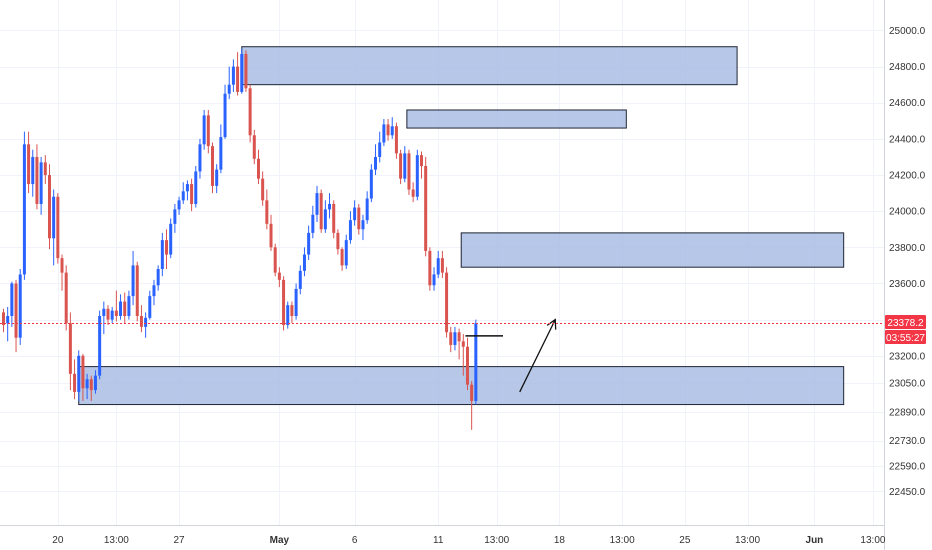 The image size is (932, 550). What do you see at coordinates (907, 383) in the screenshot?
I see `price-tick-label: 23050.0` at bounding box center [907, 383].